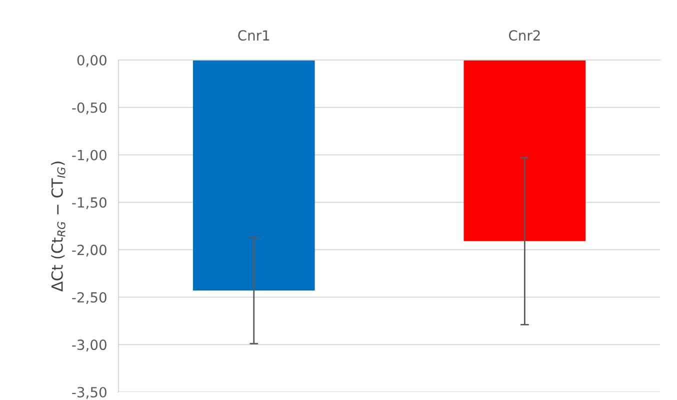  Describe the element at coordinates (89, 203) in the screenshot. I see `y-tick-label: -1,50` at that location.